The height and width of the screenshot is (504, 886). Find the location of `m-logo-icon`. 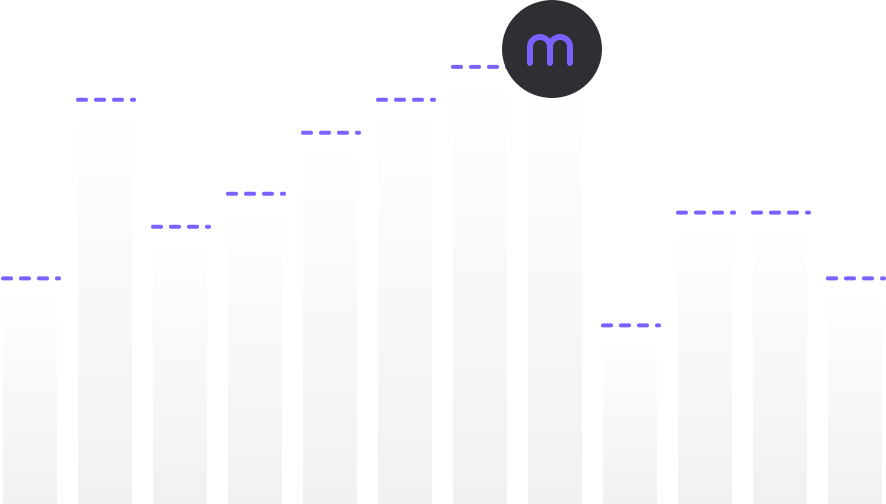

m-logo-icon is located at coordinates (550, 50).